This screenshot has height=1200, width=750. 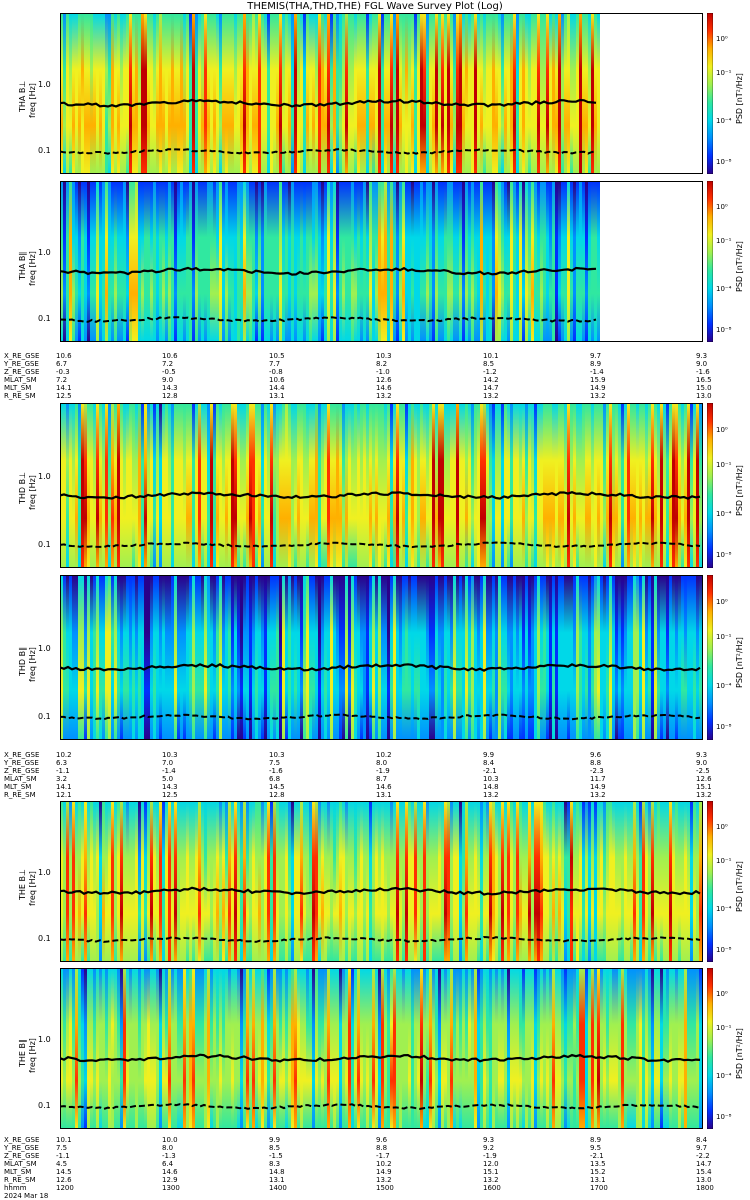 I want to click on plot-frame, so click(x=381, y=881).